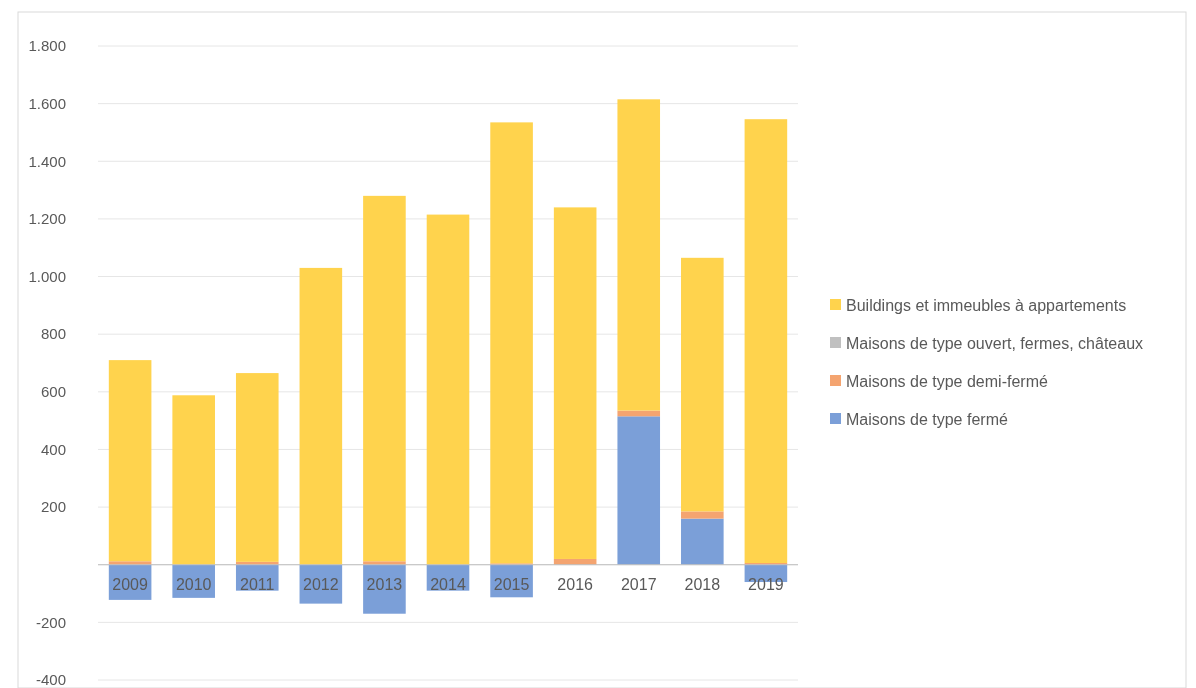  I want to click on x-tick-label: 2010, so click(193, 584).